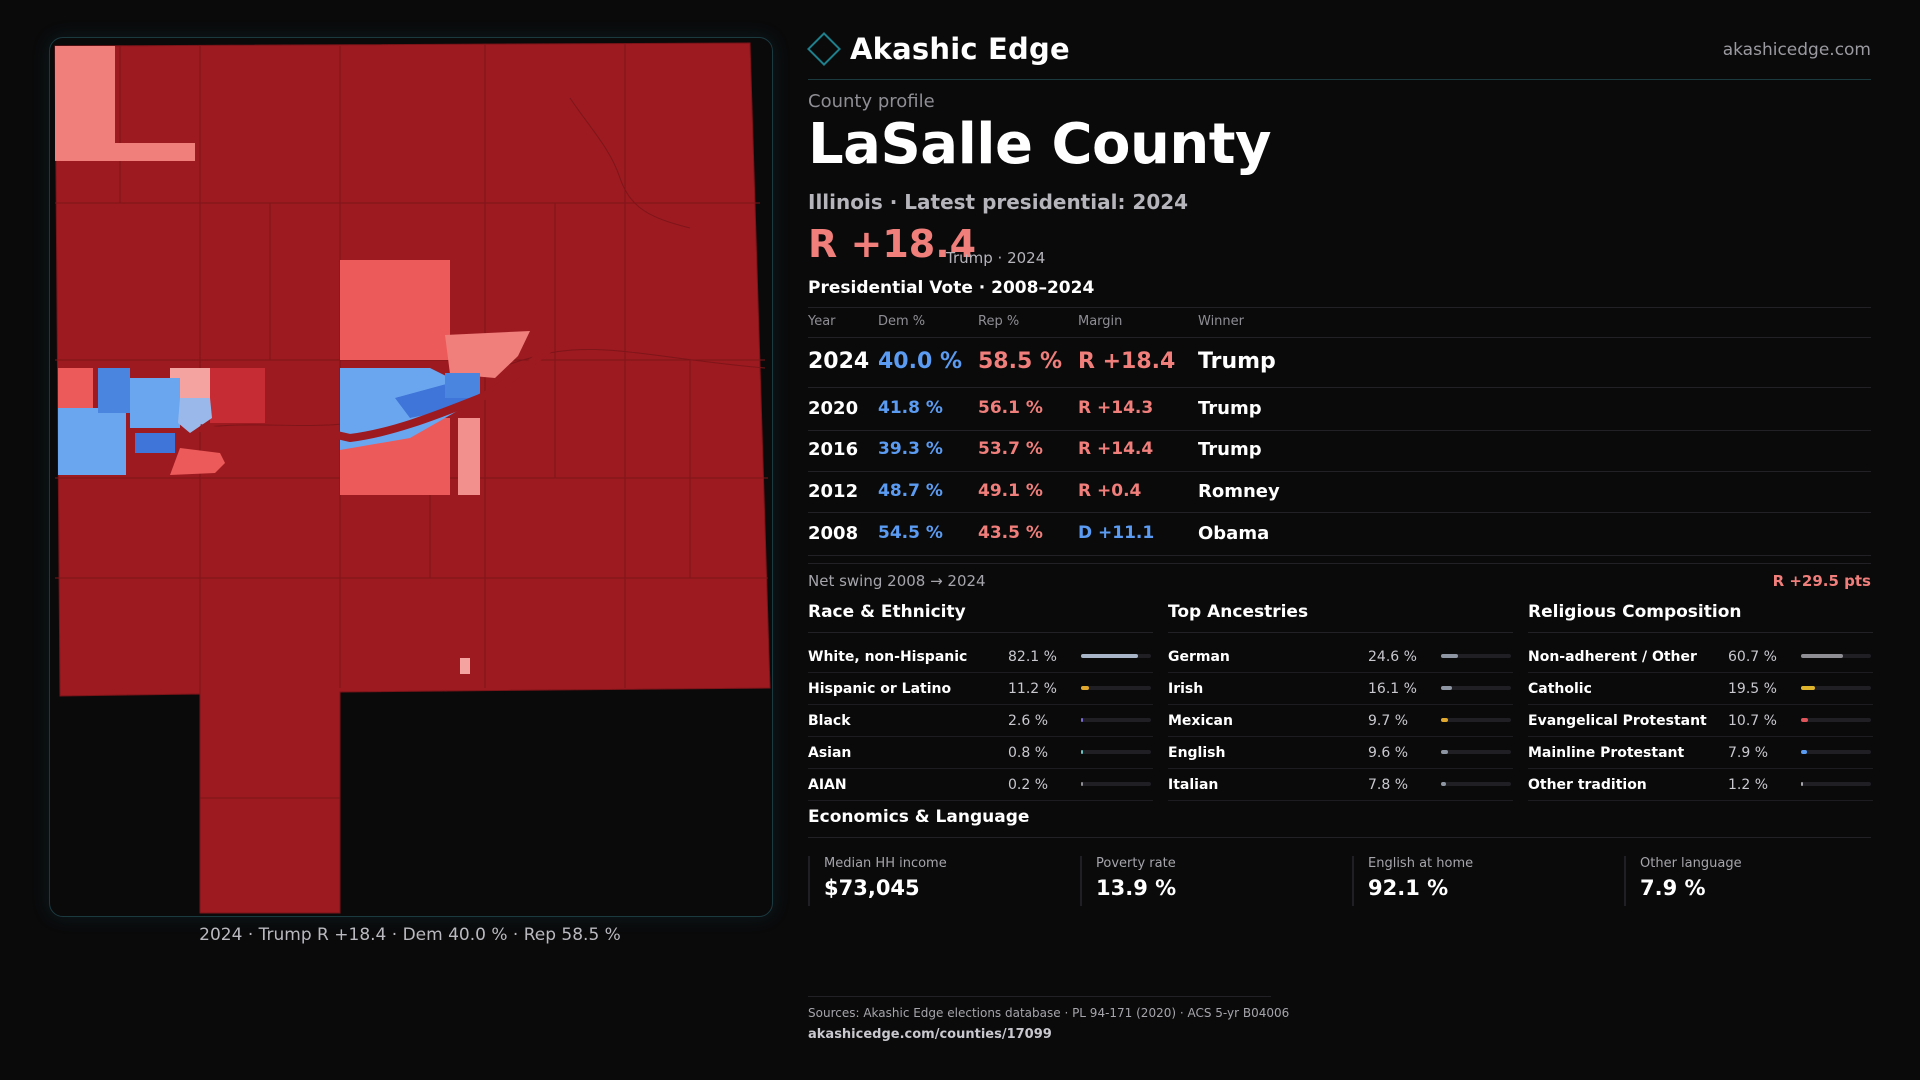 The width and height of the screenshot is (1920, 1080). I want to click on cell-winner: Romney, so click(1239, 491).